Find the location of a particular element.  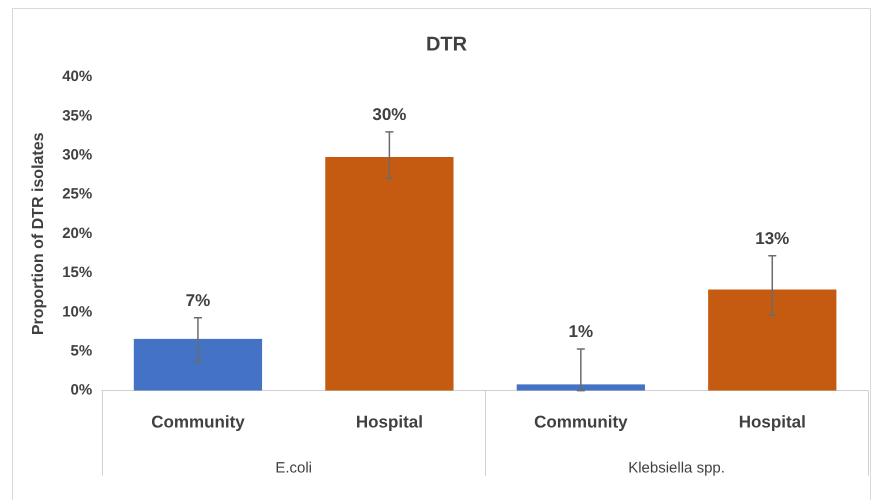

y-tick-label: 20% is located at coordinates (77, 233).